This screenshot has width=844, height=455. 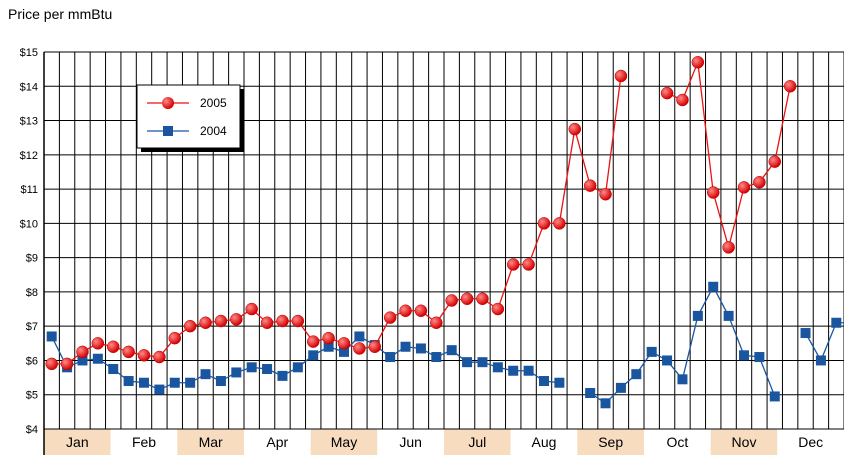 What do you see at coordinates (677, 442) in the screenshot?
I see `x-month-label: Oct` at bounding box center [677, 442].